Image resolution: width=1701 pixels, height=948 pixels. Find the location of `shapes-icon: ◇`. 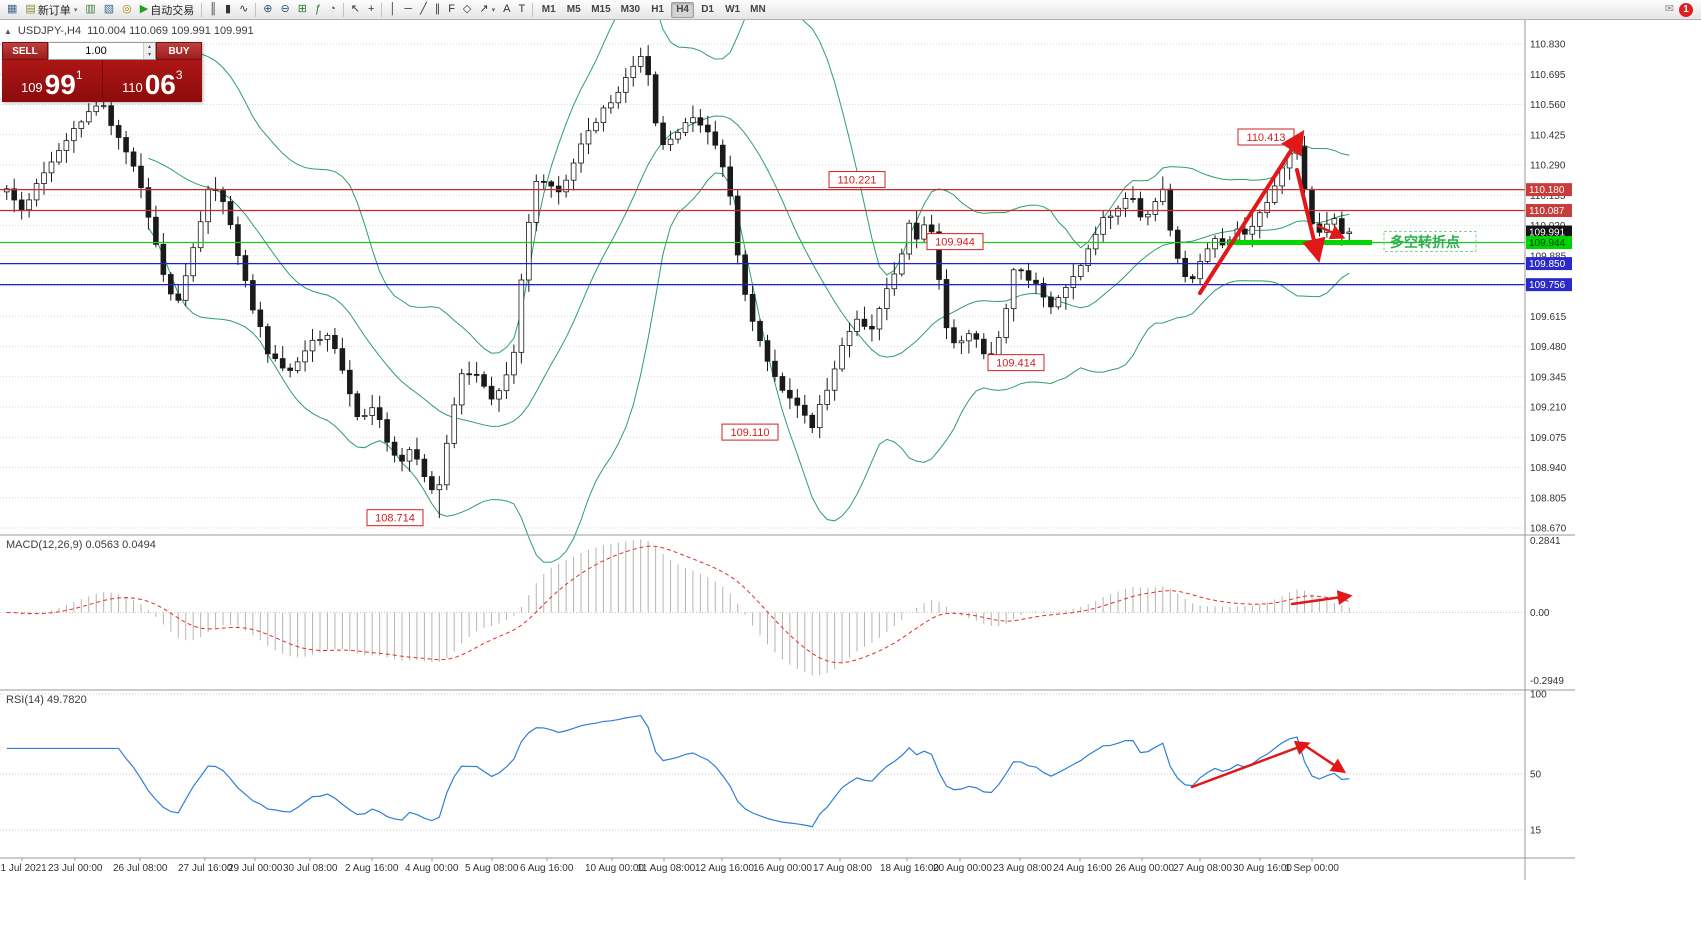

shapes-icon: ◇ is located at coordinates (467, 9).